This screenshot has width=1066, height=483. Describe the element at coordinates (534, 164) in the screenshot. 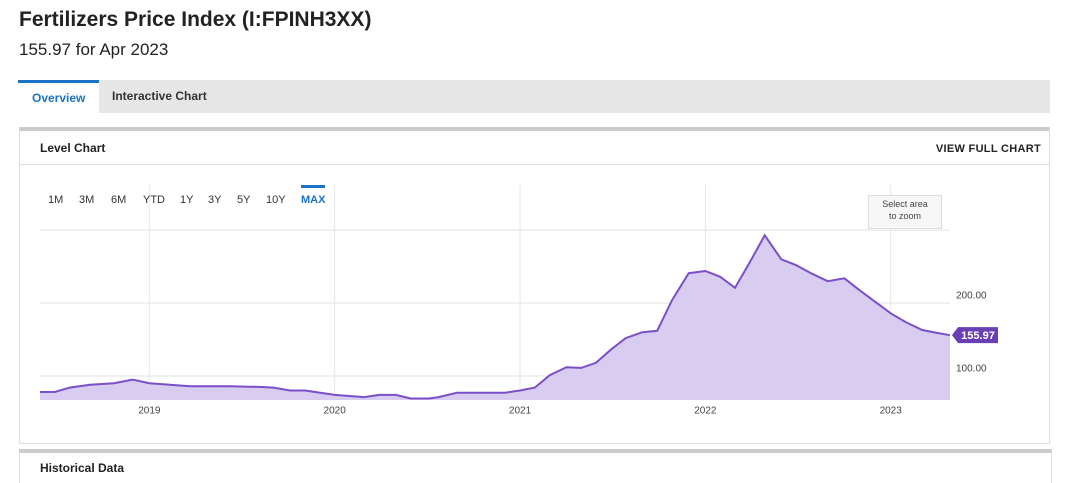

I see `separator` at that location.